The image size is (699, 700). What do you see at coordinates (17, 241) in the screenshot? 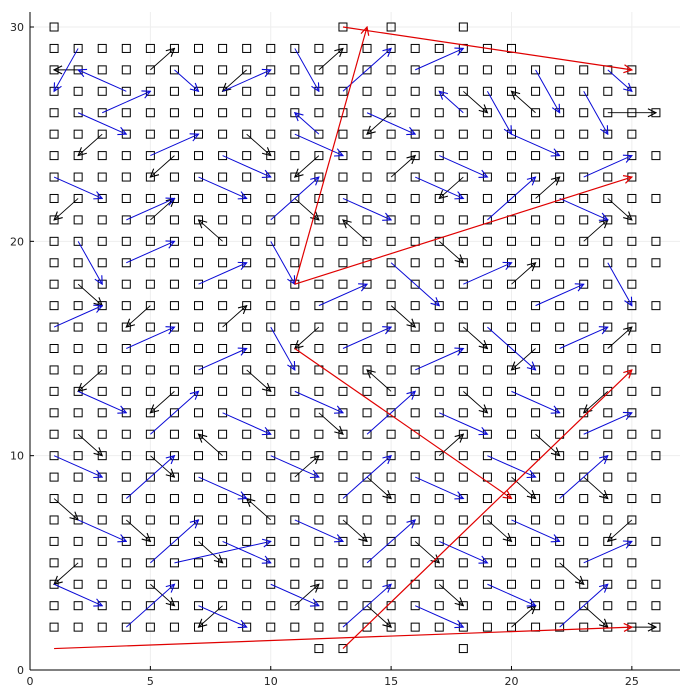
I see `y-tick-label-2: 20` at bounding box center [17, 241].